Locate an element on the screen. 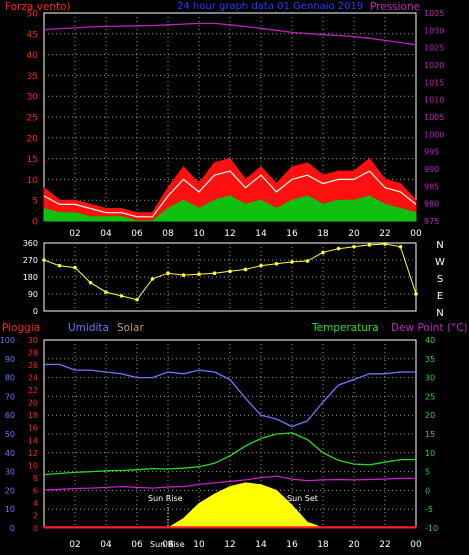 The image size is (469, 555). pressure-tick-label: 1020 is located at coordinates (434, 65).